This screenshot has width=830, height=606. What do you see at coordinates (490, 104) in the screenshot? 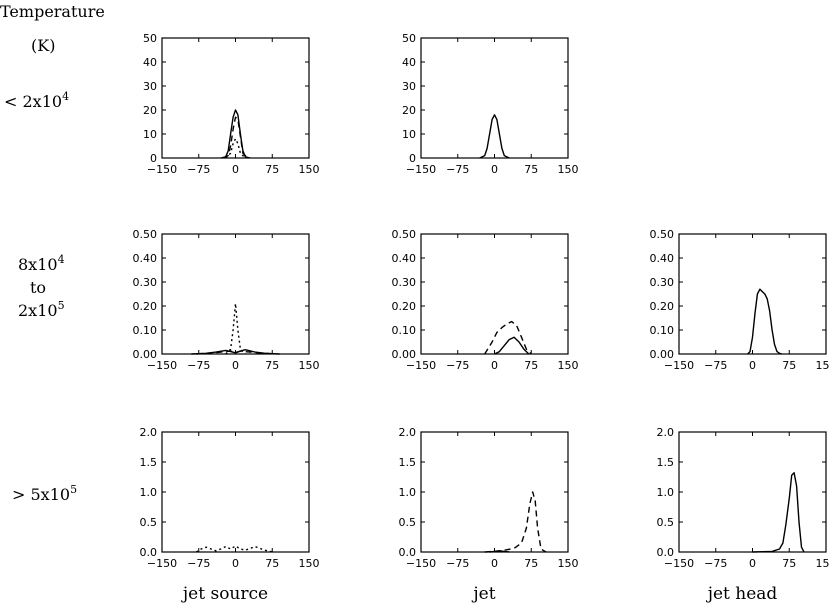
I see `panel-r0-c1: 0 10 20 30 40 50 −150 −75 0 75 150` at bounding box center [490, 104].